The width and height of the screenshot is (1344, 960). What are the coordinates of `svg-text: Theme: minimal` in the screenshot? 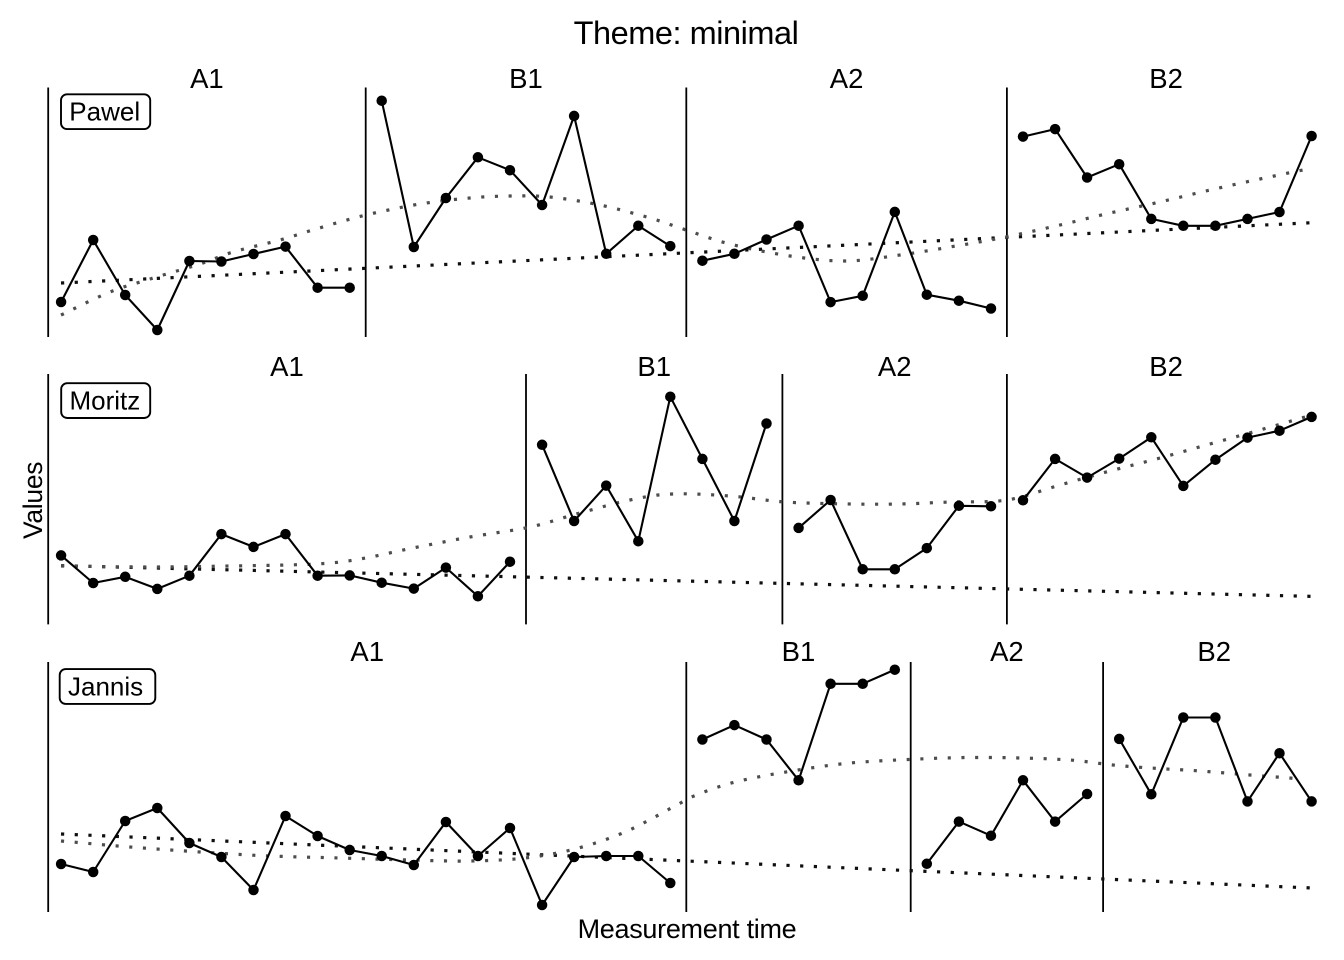 It's located at (686, 33).